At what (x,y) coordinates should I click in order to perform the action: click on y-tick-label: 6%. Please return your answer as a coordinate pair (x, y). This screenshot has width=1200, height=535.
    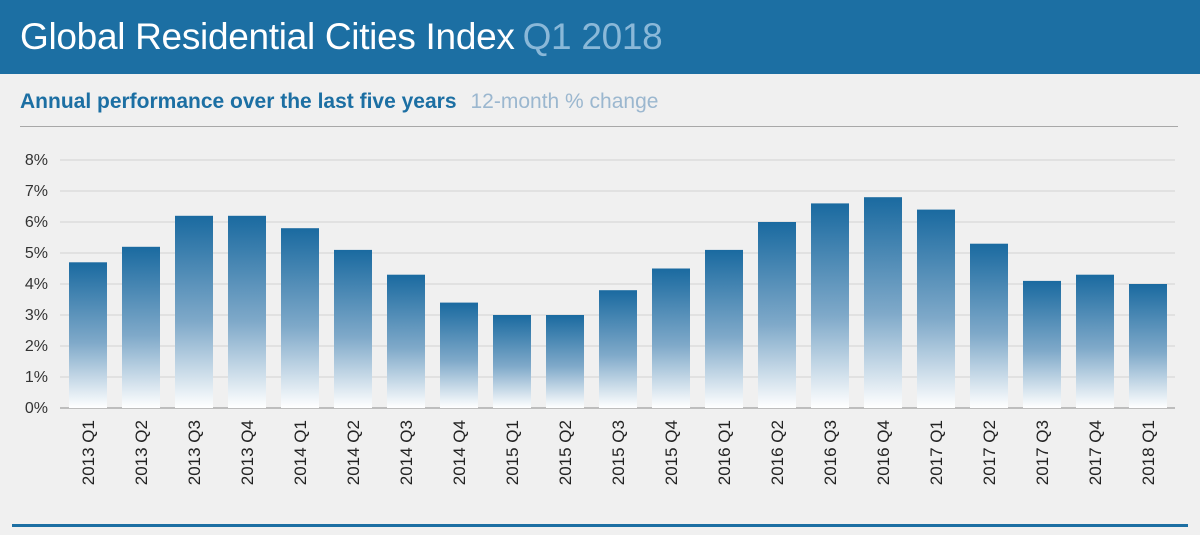
    Looking at the image, I should click on (36, 222).